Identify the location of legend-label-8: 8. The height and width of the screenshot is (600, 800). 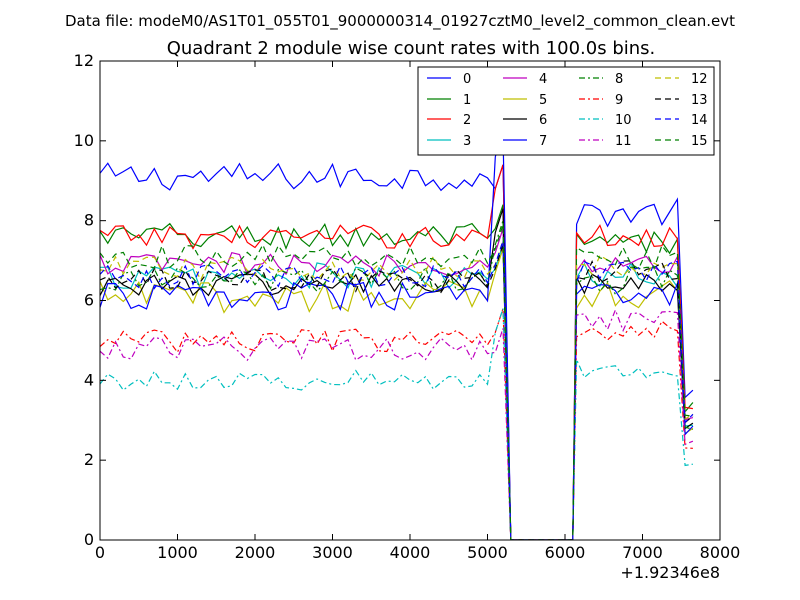
(619, 79).